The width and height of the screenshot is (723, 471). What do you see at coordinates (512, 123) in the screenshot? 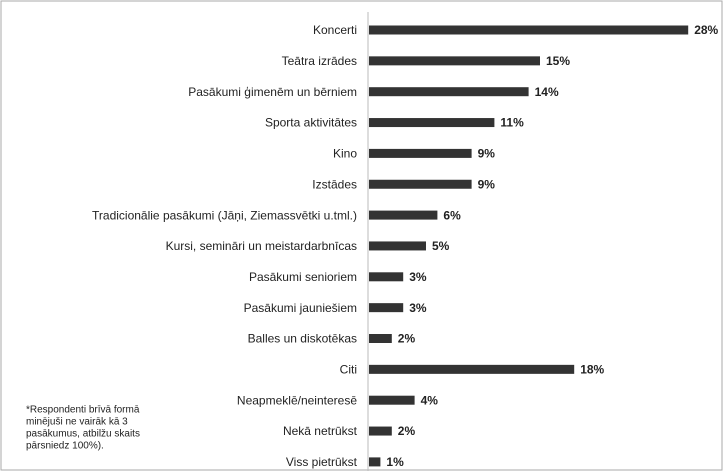
I see `value-label: 11%` at bounding box center [512, 123].